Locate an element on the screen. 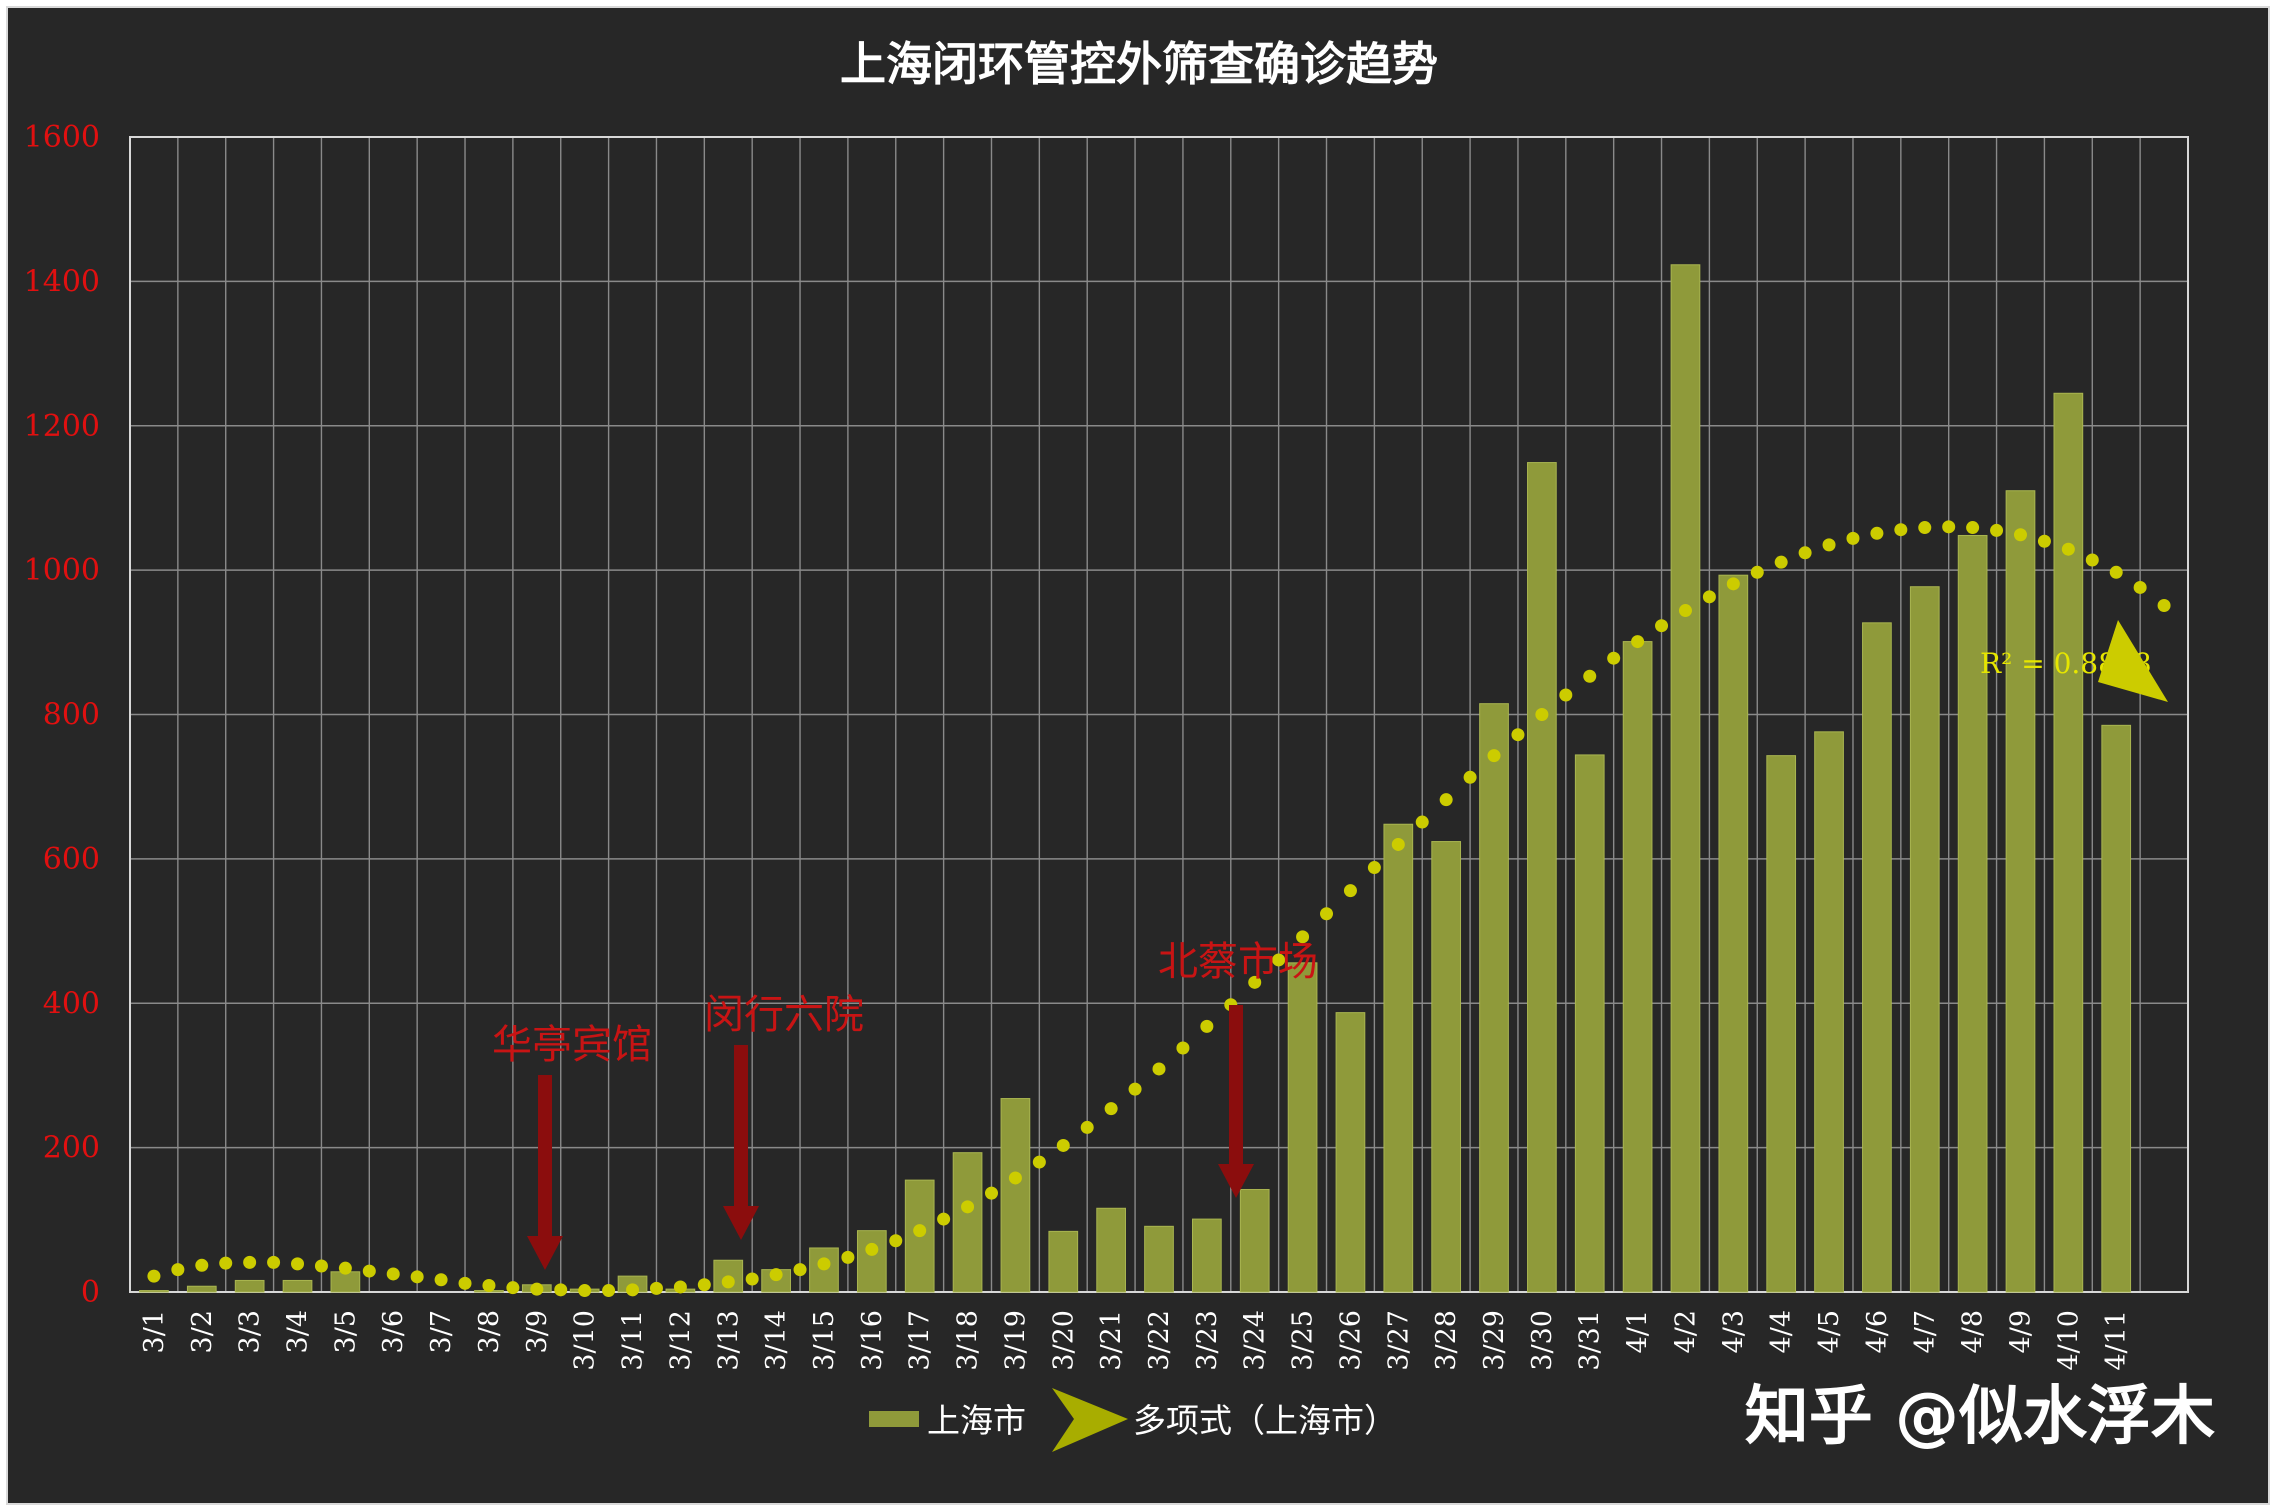 Image resolution: width=2278 pixels, height=1511 pixels. bar-3/16 is located at coordinates (871, 1261).